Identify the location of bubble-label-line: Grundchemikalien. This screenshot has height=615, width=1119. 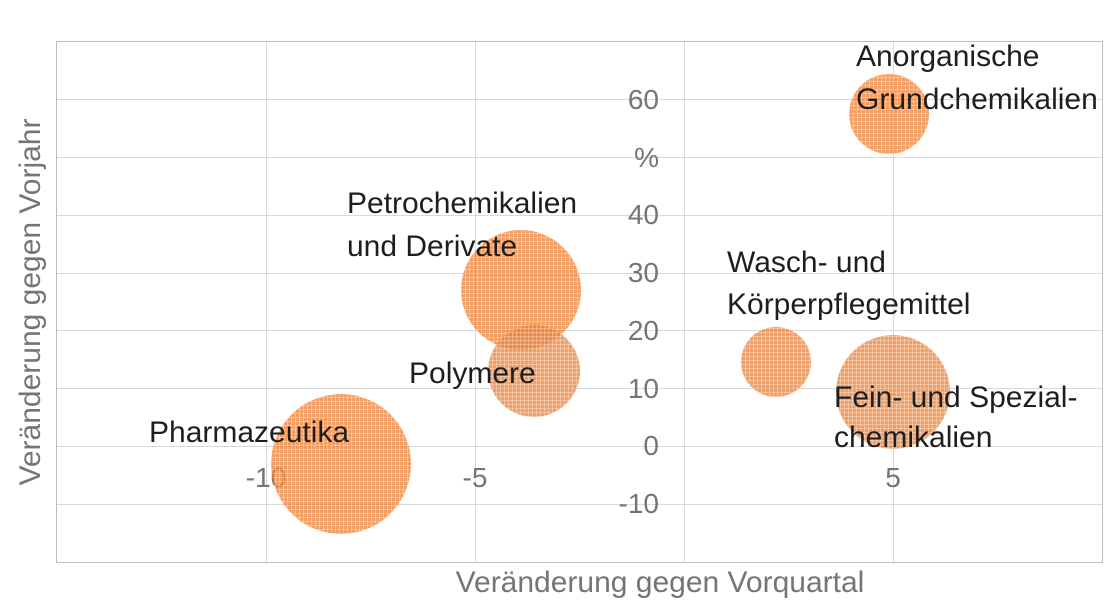
(977, 99).